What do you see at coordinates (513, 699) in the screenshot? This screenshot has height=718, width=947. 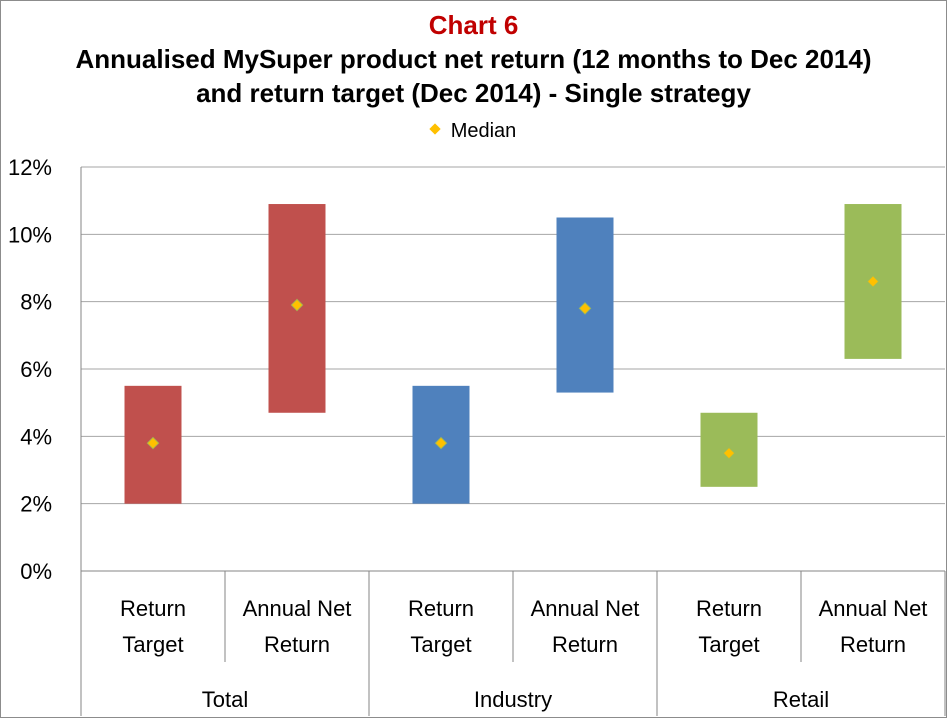 I see `group-label: Industry` at bounding box center [513, 699].